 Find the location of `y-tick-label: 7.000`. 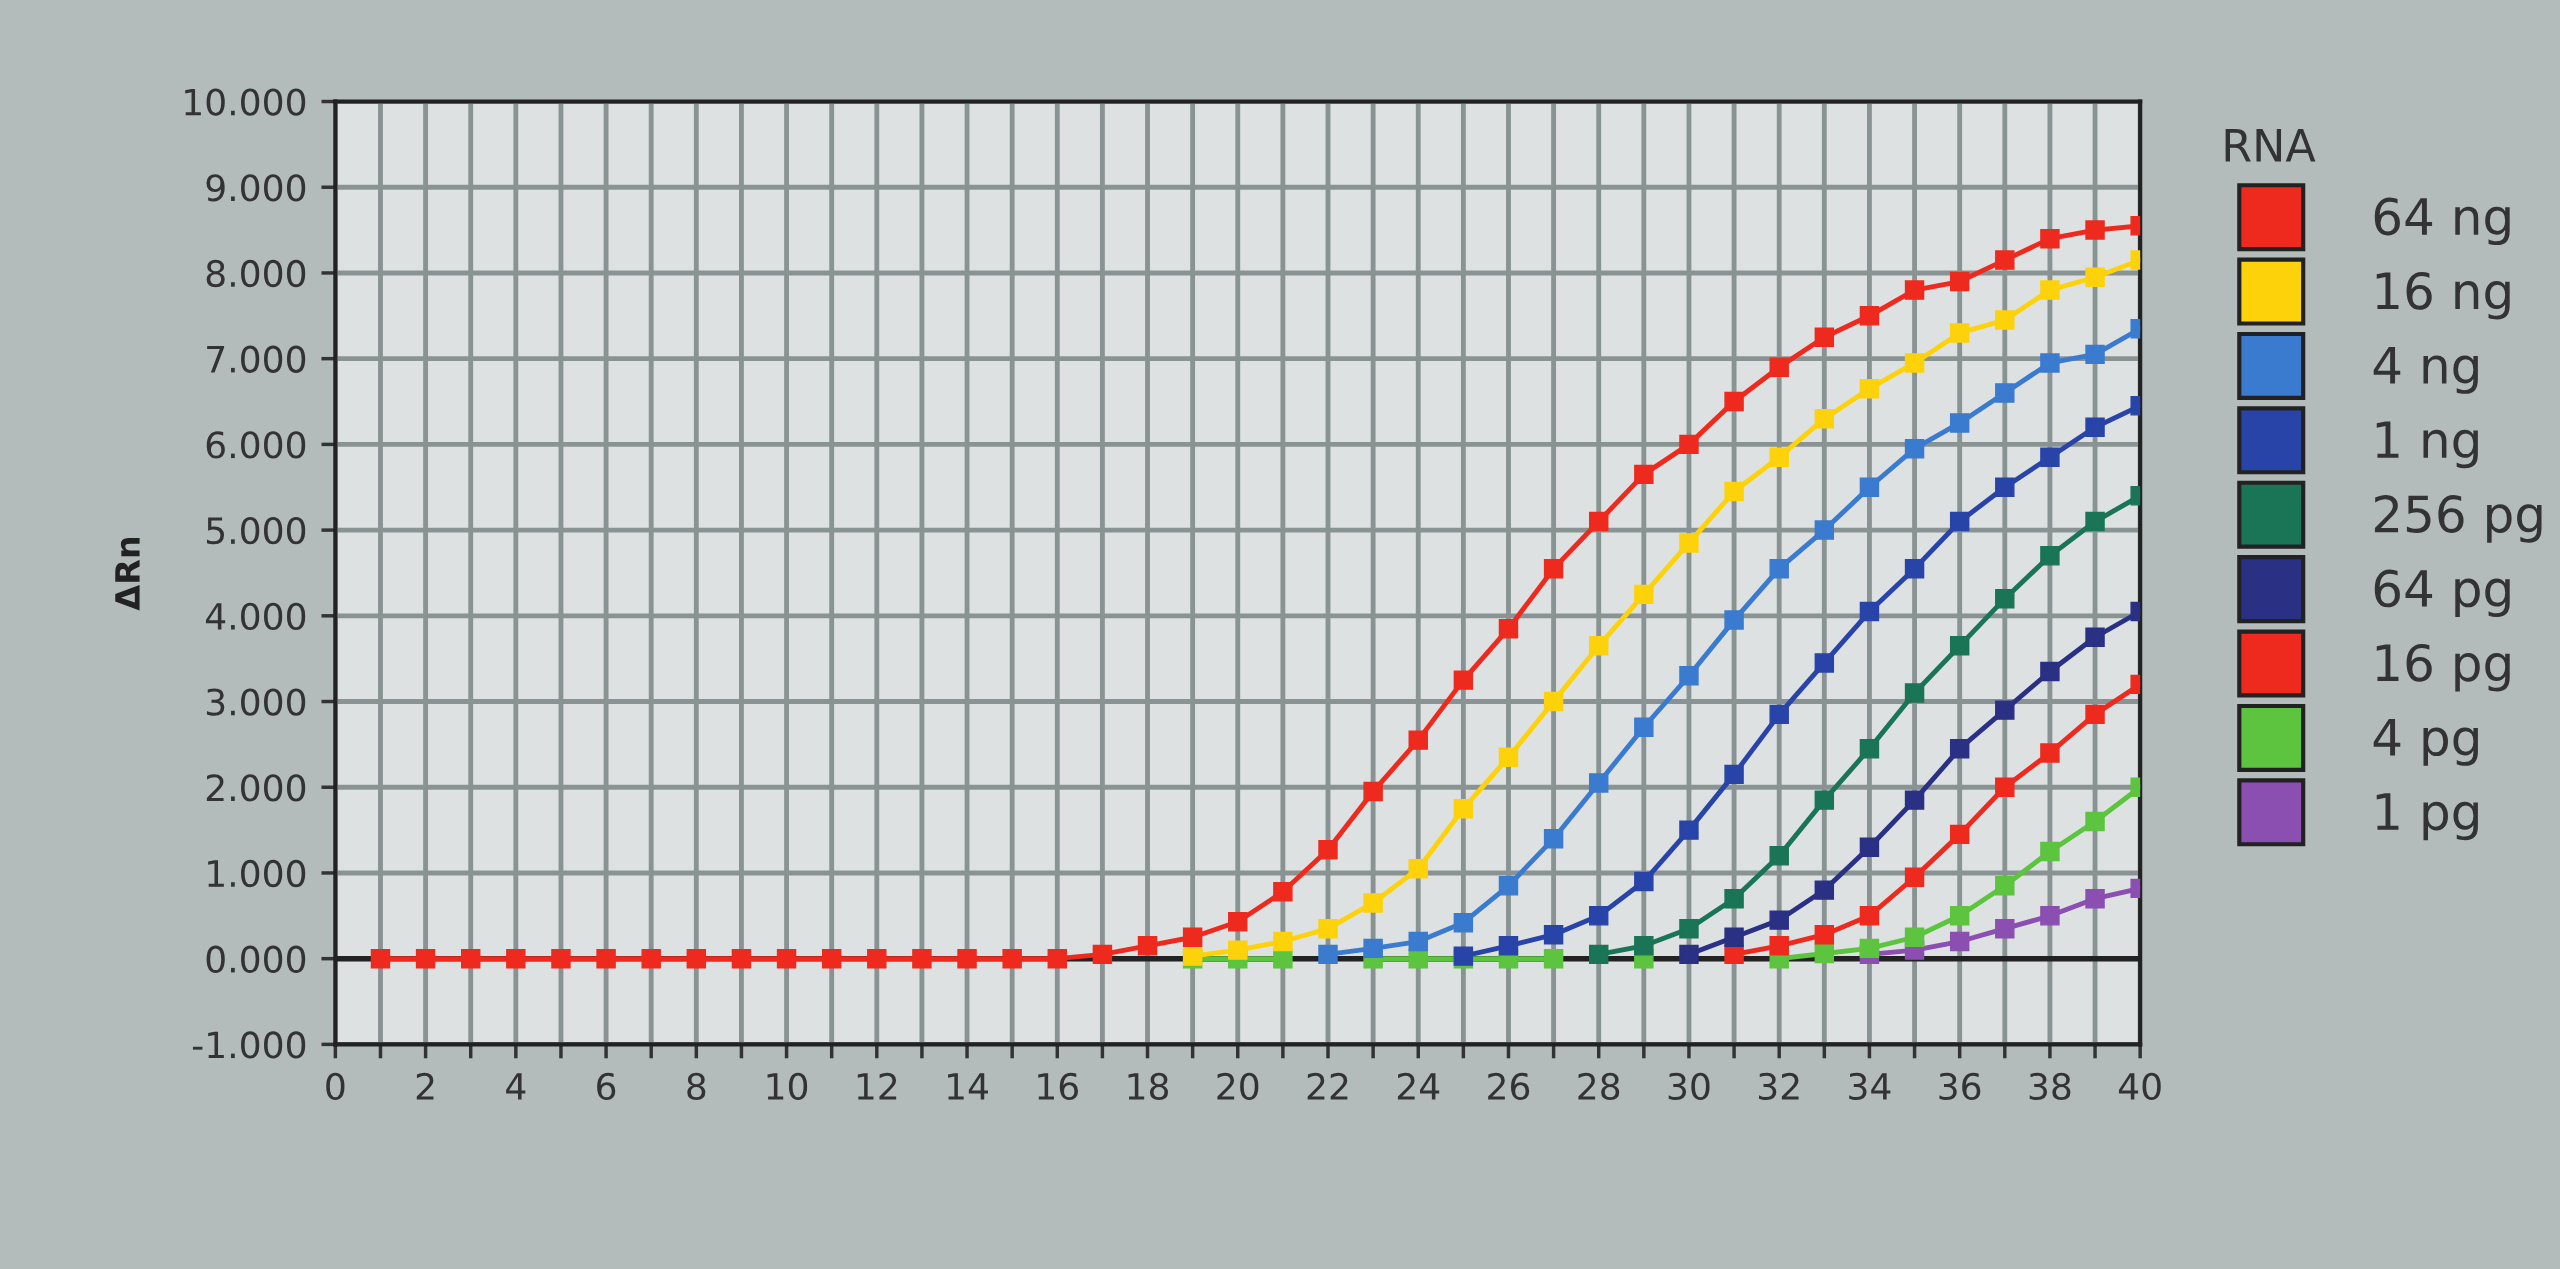

y-tick-label: 7.000 is located at coordinates (256, 359).